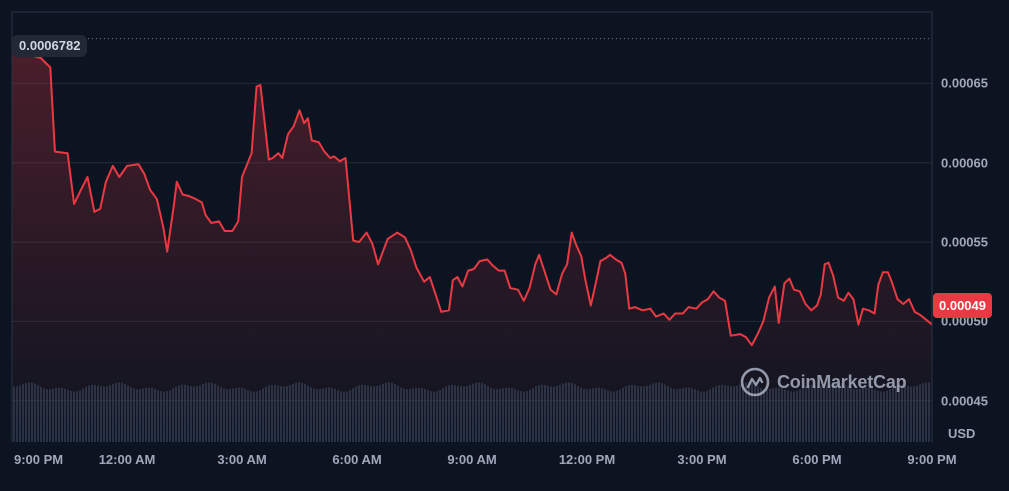 This screenshot has height=491, width=1009. I want to click on watermark-text: CoinMarketCap, so click(842, 381).